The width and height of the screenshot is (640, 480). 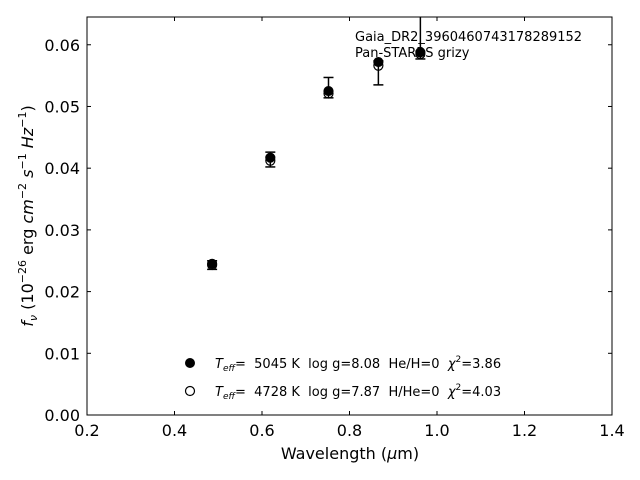 What do you see at coordinates (62, 353) in the screenshot?
I see `y-tick-label: 0.01` at bounding box center [62, 353].